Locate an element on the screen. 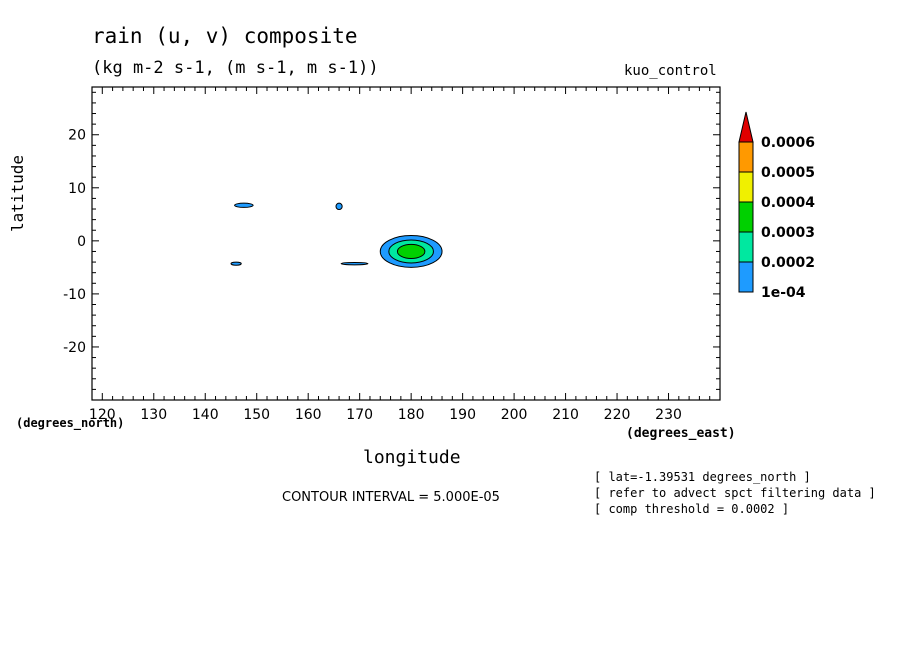 The image size is (904, 654). colorbar-label: 0.0005 is located at coordinates (788, 173).